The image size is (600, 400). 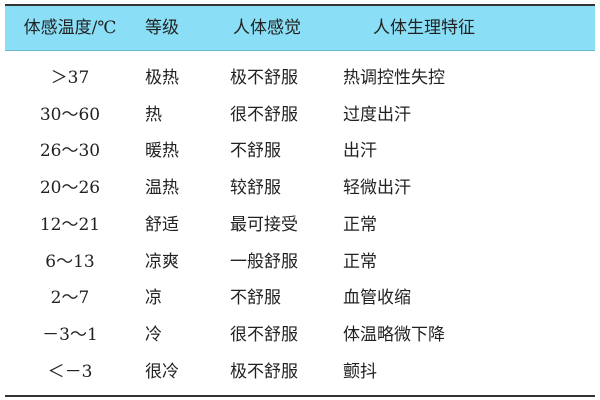 I want to click on cell-temperature: 26～30, so click(x=70, y=151).